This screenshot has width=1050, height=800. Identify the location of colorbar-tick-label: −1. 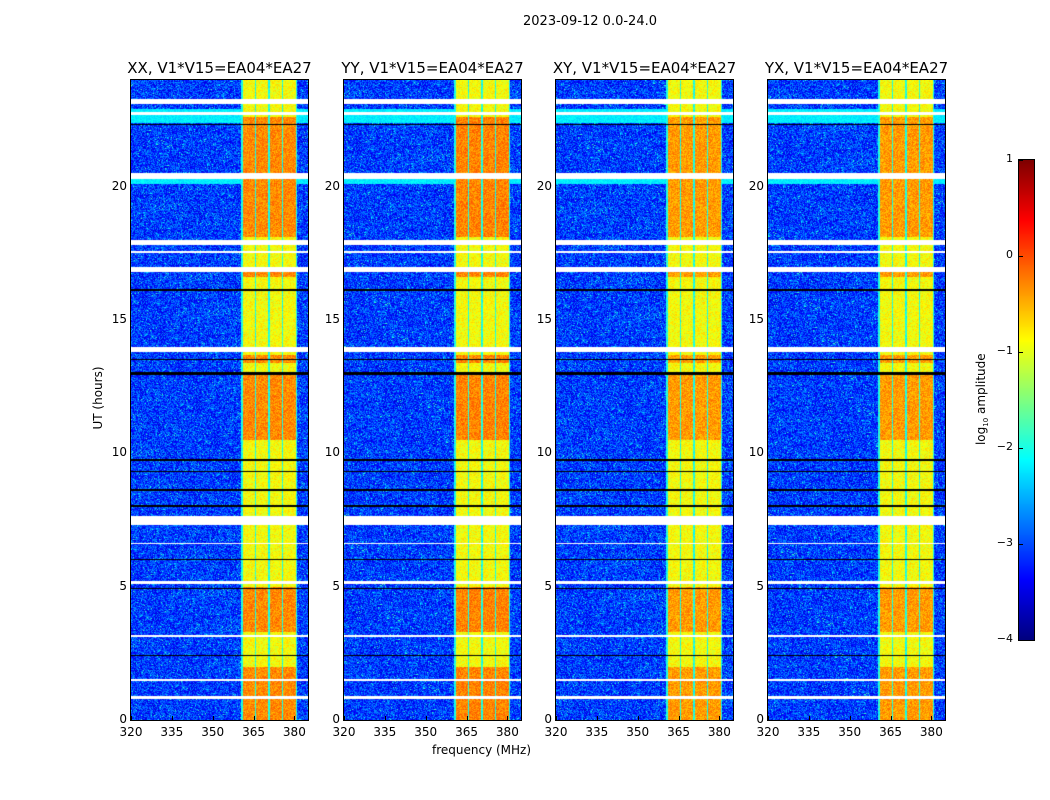
(1004, 350).